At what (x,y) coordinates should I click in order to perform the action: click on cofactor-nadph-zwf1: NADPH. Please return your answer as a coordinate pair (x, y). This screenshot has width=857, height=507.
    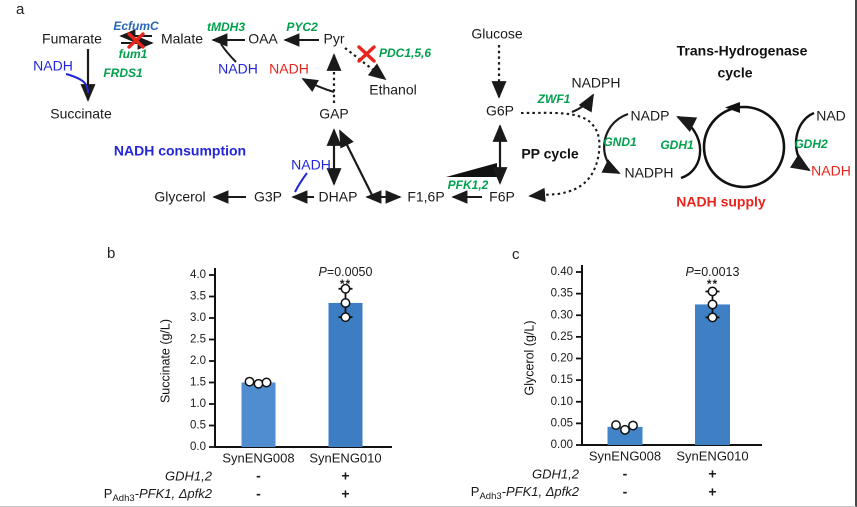
    Looking at the image, I should click on (595, 83).